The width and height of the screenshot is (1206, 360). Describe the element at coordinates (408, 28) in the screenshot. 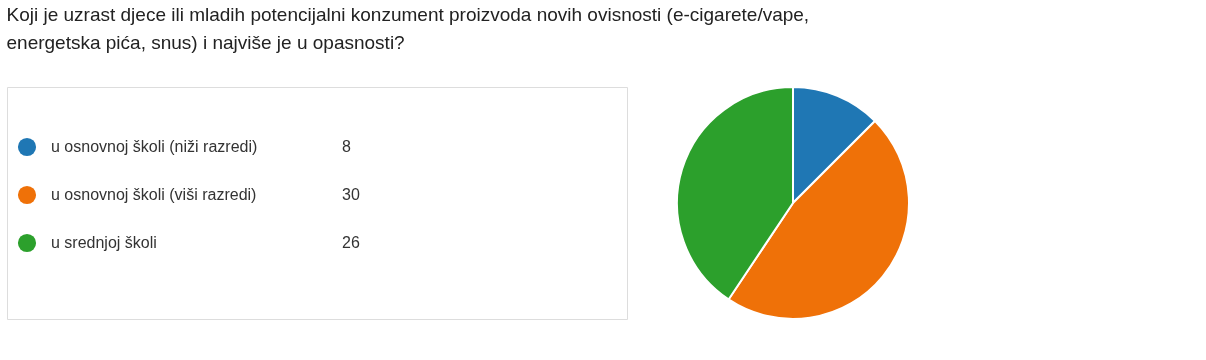

I see `chart-title: Koji je uzrast djece ili mladih potencijalni konzument proizvoda novih ovisnosti (e-cigarete/vape, energetska pića, snus) i najviše je u opasnosti?` at that location.